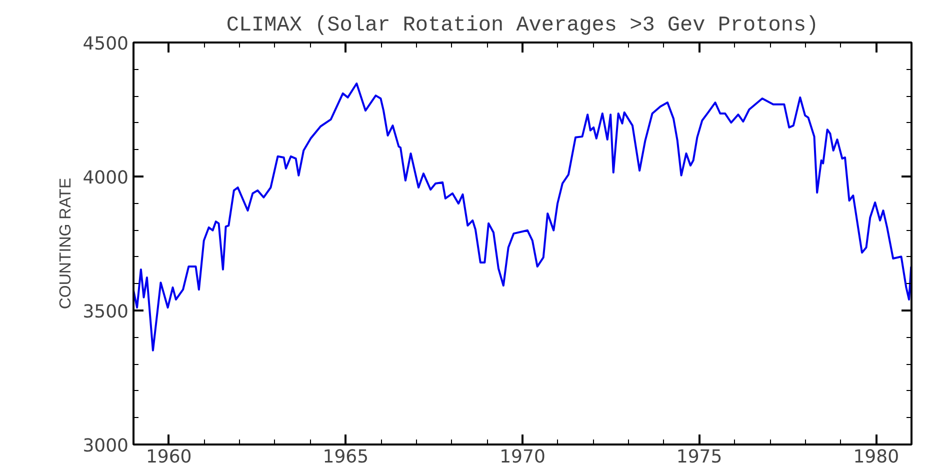 Image resolution: width=946 pixels, height=476 pixels. Describe the element at coordinates (105, 178) in the screenshot. I see `y-tick-label: 4000` at that location.